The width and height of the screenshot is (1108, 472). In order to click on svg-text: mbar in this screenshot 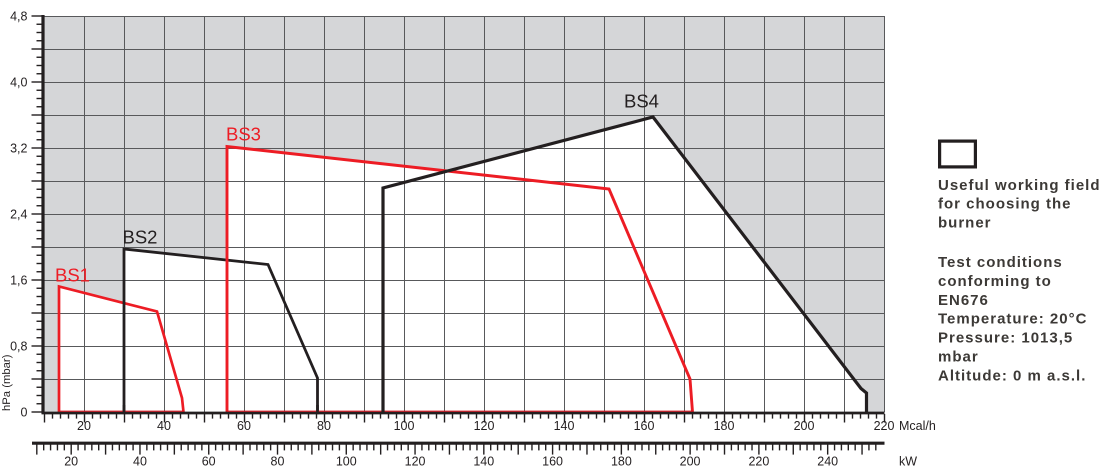, I will do `click(958, 357)`.